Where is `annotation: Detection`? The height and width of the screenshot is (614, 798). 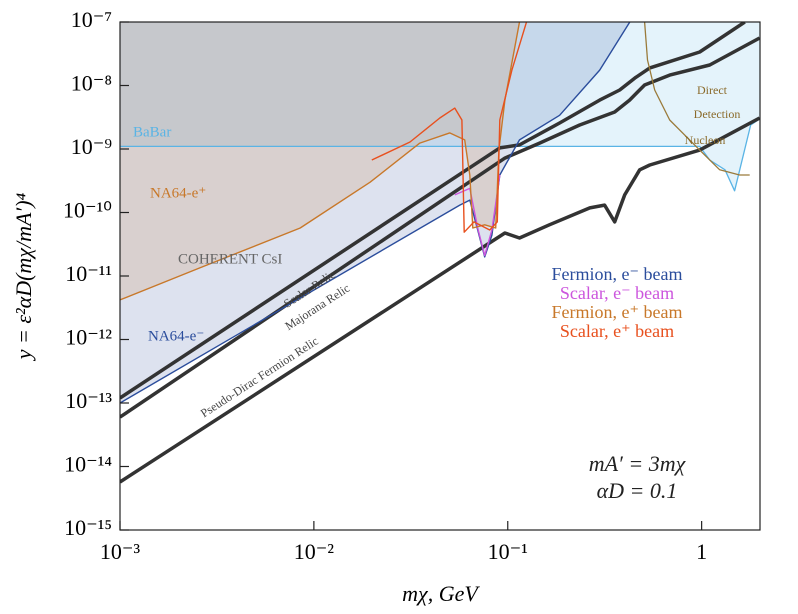 annotation: Detection is located at coordinates (717, 114).